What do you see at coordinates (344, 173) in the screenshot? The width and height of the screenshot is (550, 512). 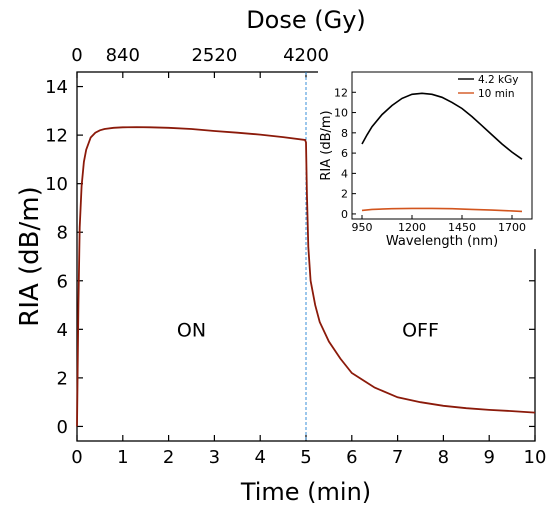 I see `inset-y-tick-label: 4` at bounding box center [344, 173].